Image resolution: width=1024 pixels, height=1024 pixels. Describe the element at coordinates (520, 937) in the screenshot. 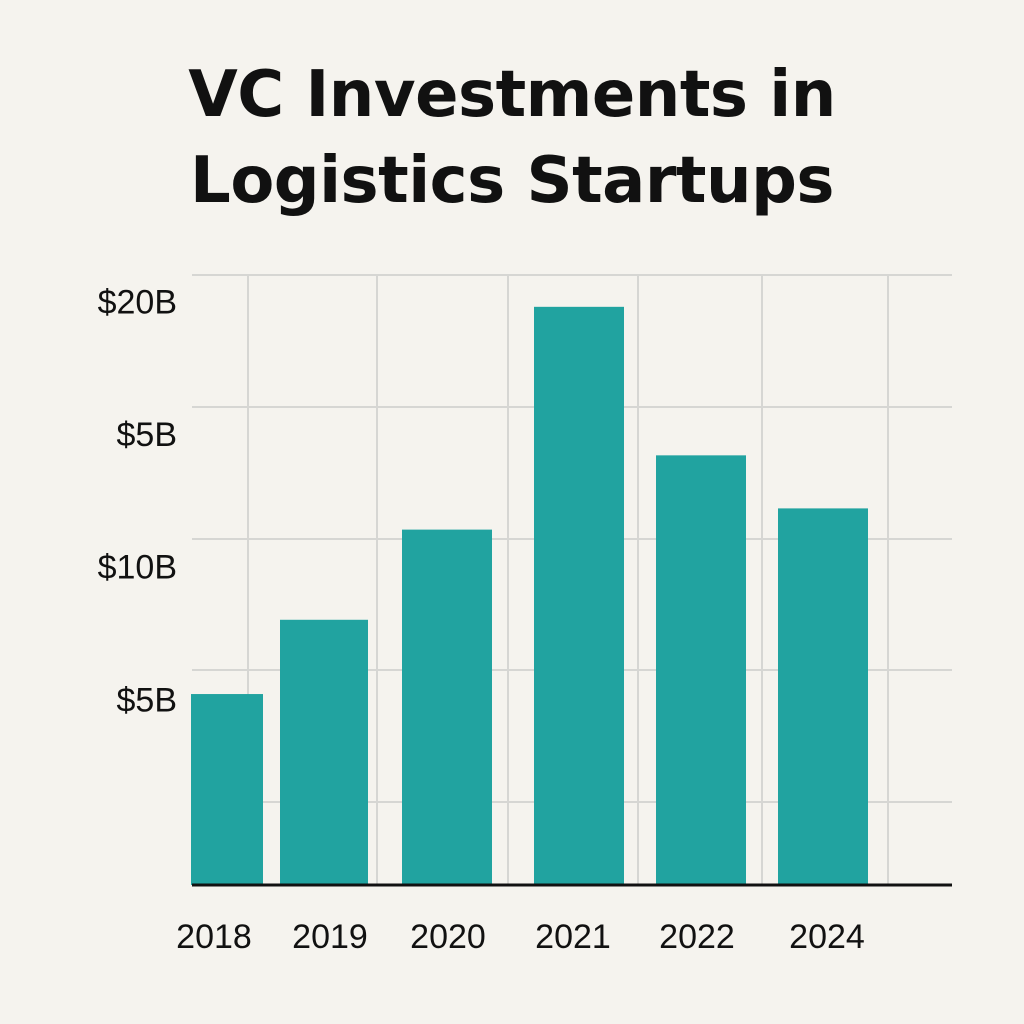

I see `x-axis-tick-labels: 2018 2019 2020 2021 2022 2024` at that location.